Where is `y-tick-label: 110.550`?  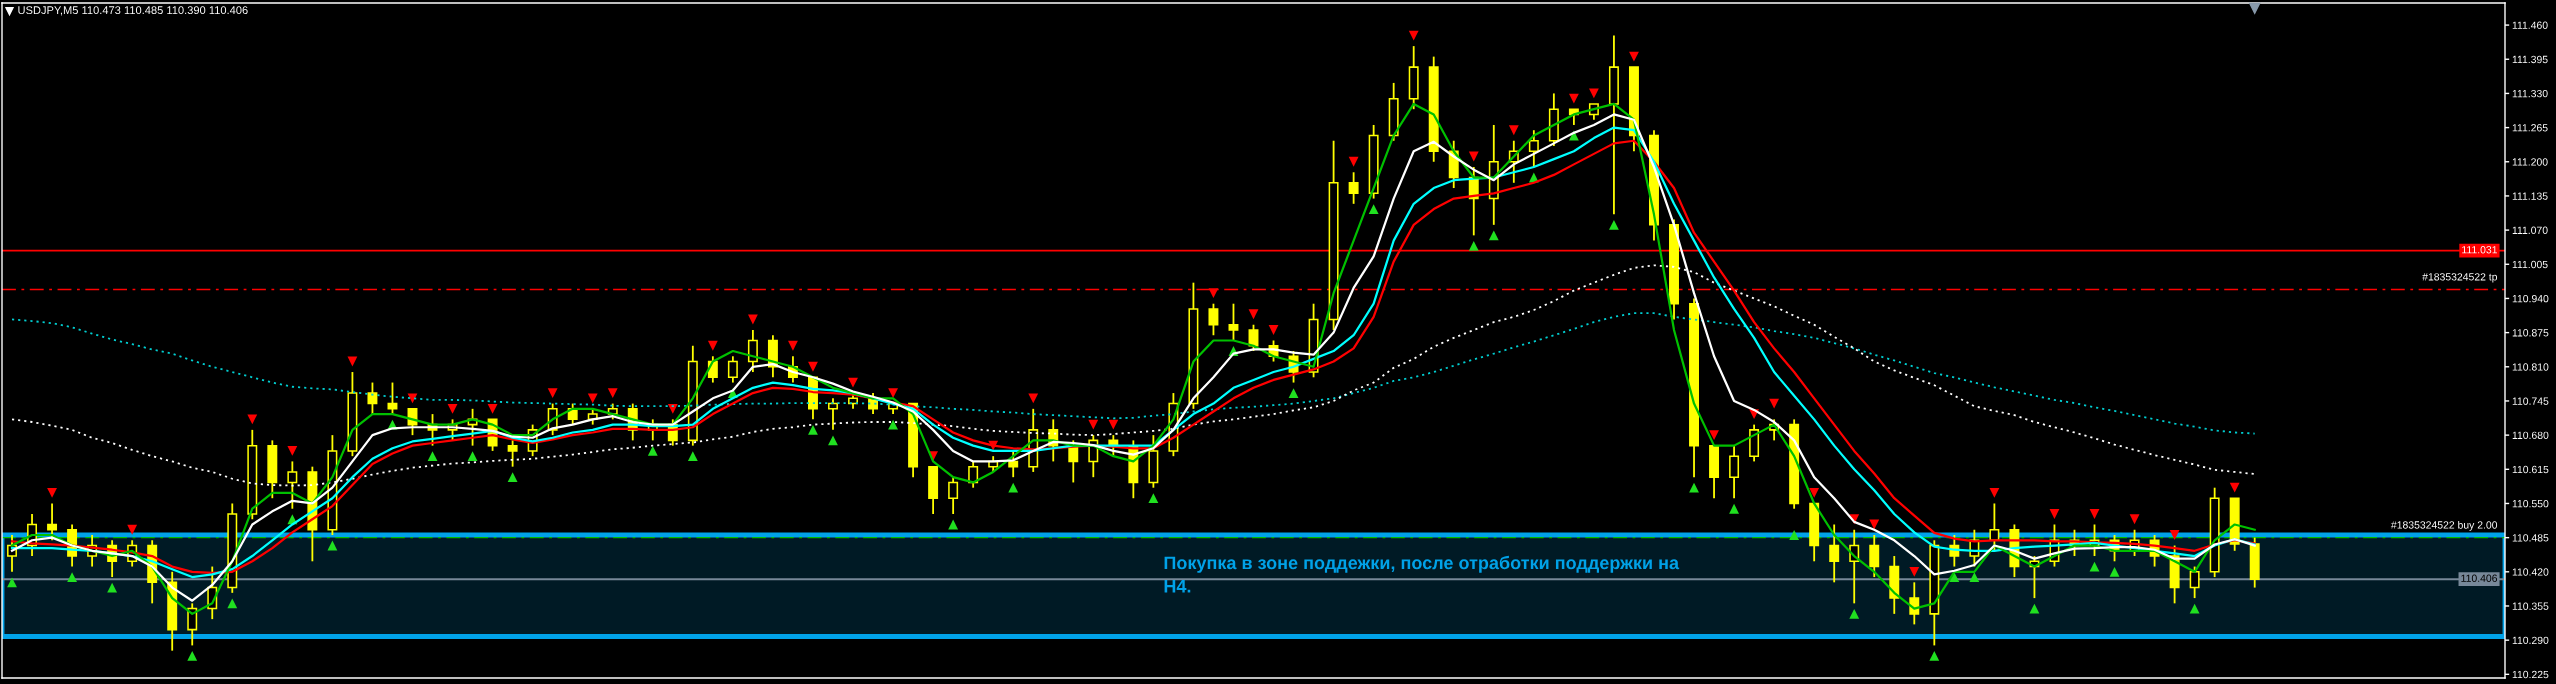
y-tick-label: 110.550 is located at coordinates (2530, 503).